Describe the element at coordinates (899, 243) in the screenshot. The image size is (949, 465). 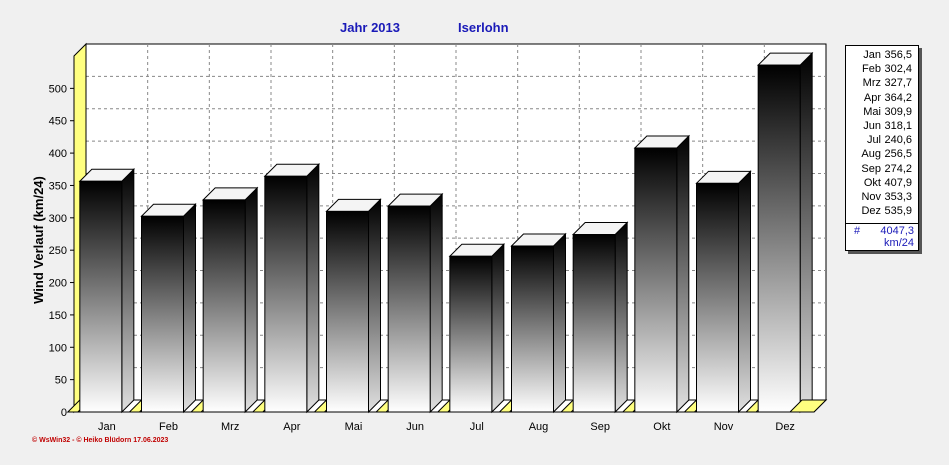
I see `legend-unit: km/24` at that location.